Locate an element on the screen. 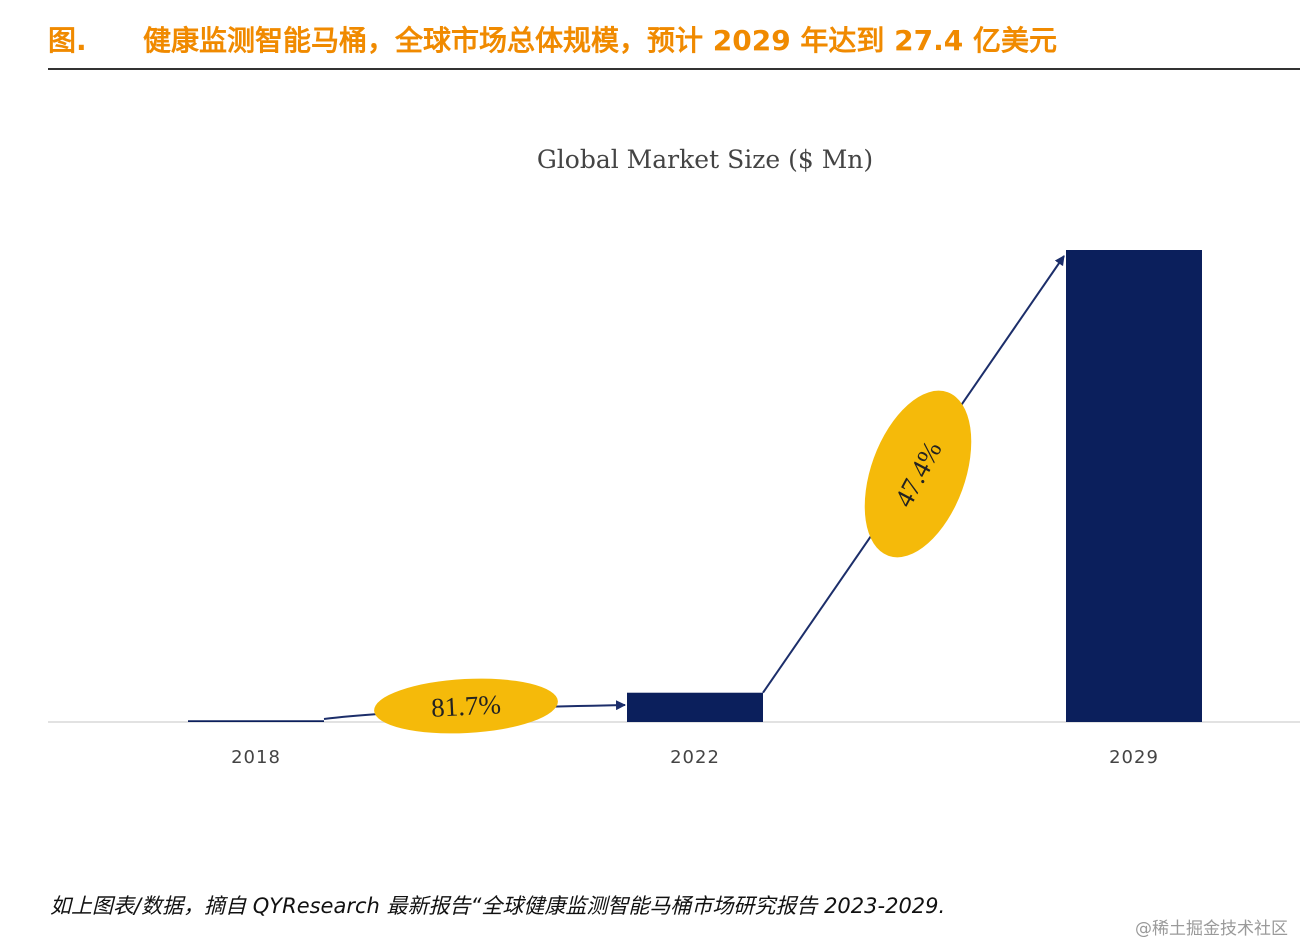  cagr-label-2018-2022: 81.7% is located at coordinates (465, 706).